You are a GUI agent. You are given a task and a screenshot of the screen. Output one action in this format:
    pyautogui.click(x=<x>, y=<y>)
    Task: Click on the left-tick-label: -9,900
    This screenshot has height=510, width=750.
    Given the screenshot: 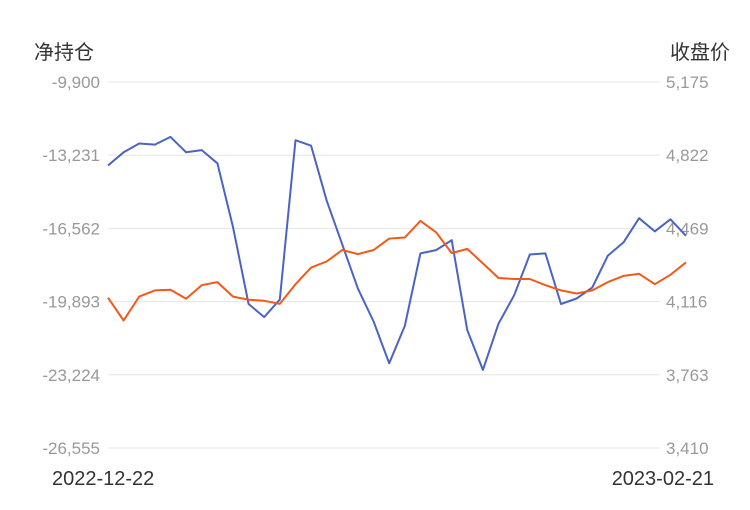 What is the action you would take?
    pyautogui.click(x=76, y=82)
    